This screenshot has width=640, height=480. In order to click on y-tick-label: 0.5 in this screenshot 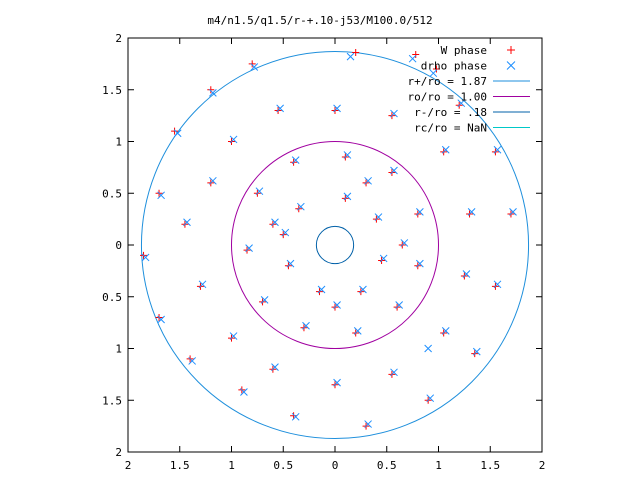, I will do `click(112, 297)`.